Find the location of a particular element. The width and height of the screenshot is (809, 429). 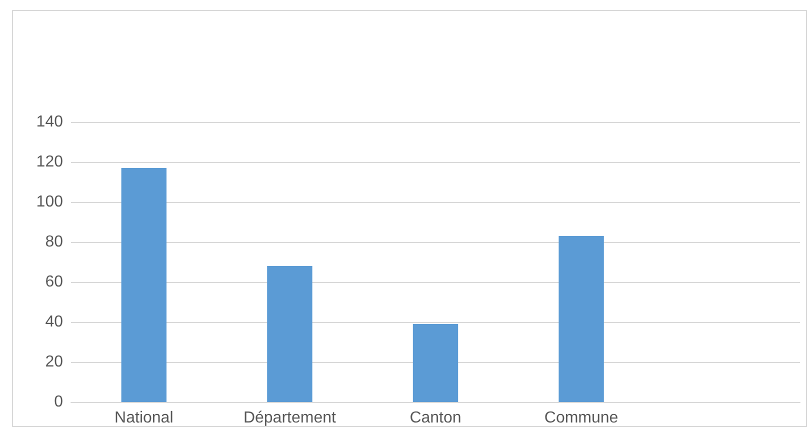

y-tick-label: 40 is located at coordinates (54, 322).